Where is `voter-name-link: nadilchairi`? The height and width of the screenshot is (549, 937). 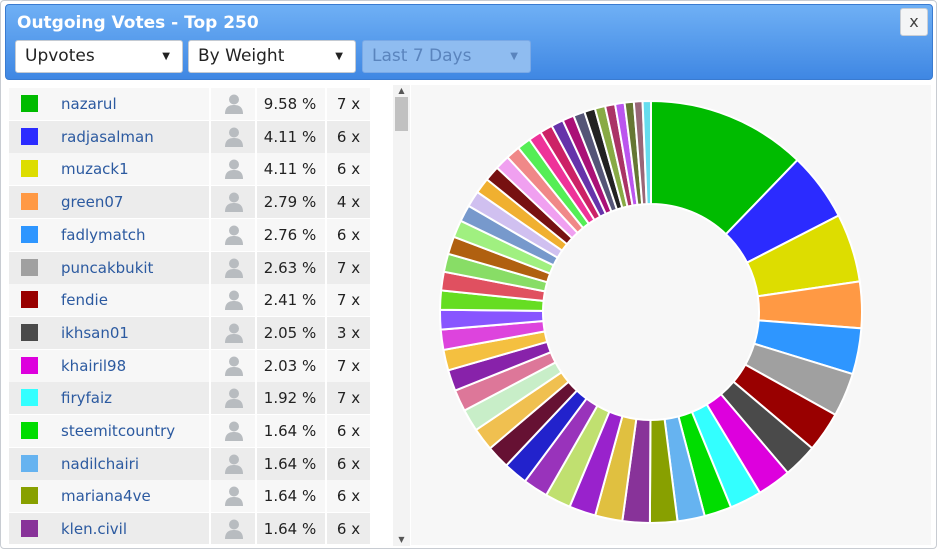
voter-name-link: nadilchairi is located at coordinates (100, 463).